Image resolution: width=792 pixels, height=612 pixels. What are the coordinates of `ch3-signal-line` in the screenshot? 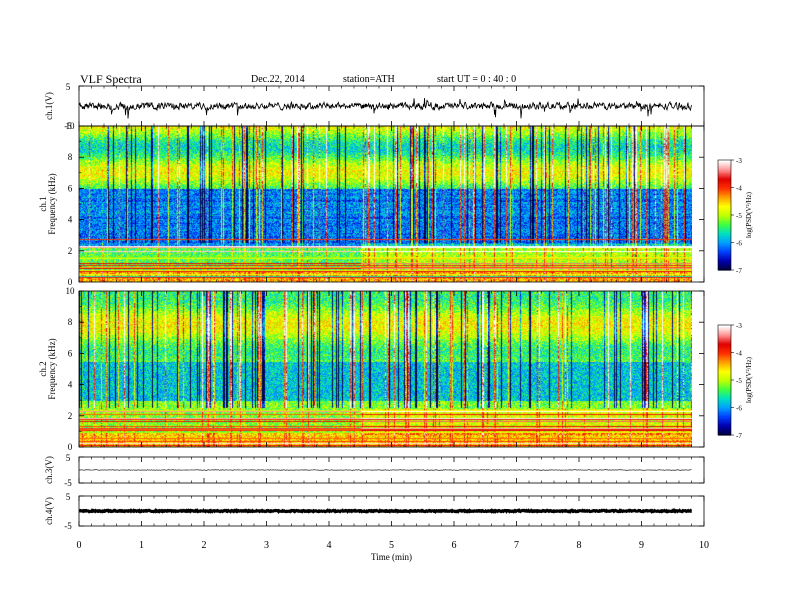 It's located at (385, 470).